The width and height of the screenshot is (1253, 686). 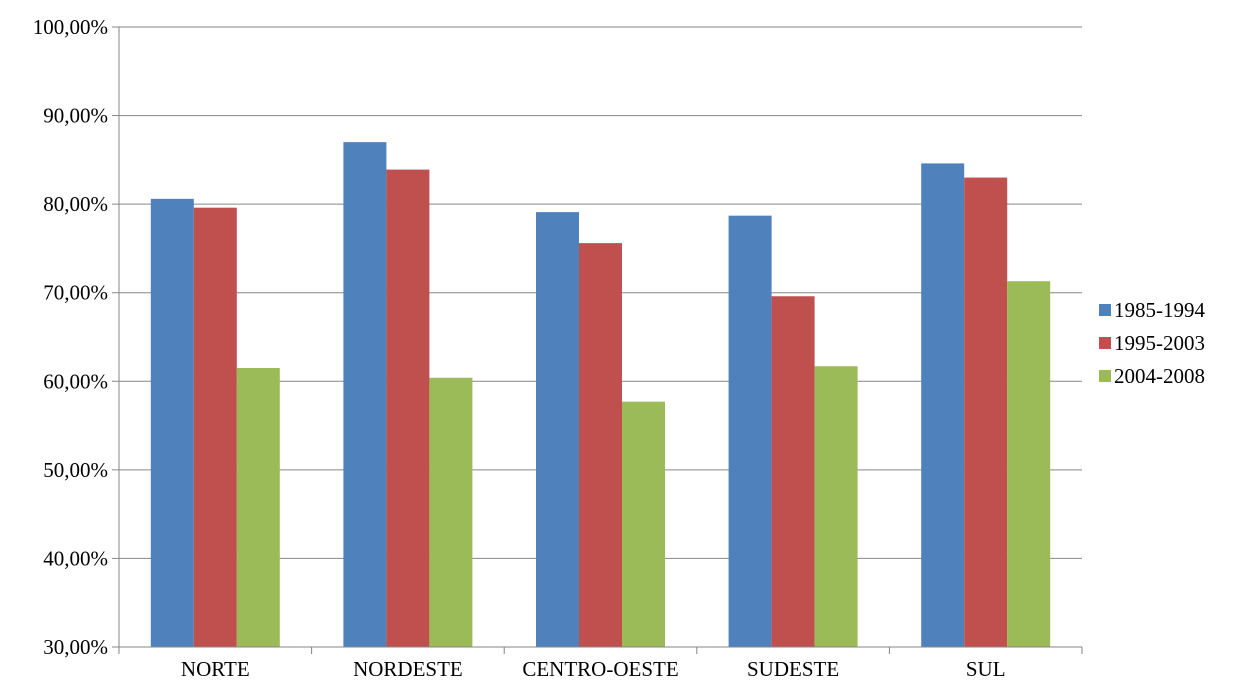 What do you see at coordinates (1159, 310) in the screenshot?
I see `legend-label: 1985-1994` at bounding box center [1159, 310].